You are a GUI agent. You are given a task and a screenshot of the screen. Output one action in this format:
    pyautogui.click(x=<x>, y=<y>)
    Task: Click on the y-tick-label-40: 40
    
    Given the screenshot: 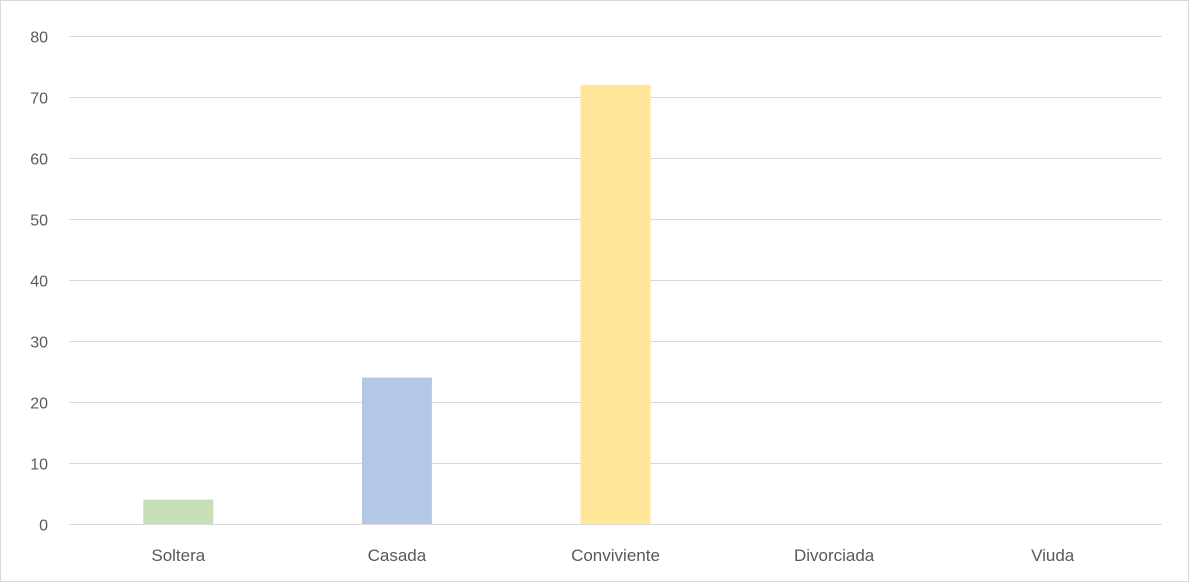 What is the action you would take?
    pyautogui.click(x=39, y=282)
    